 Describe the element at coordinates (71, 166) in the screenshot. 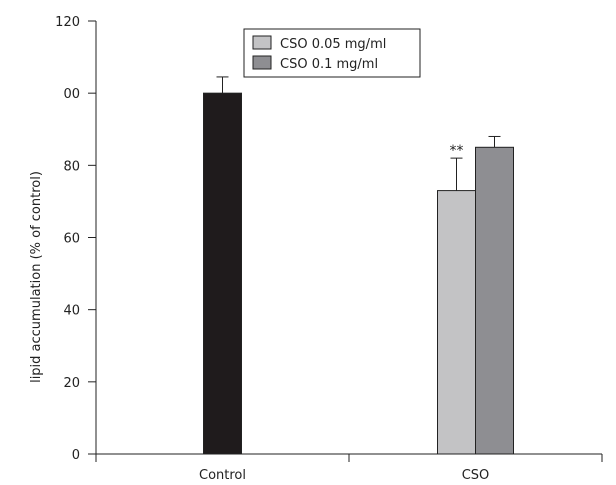

I see `y-tick-label: 80` at that location.